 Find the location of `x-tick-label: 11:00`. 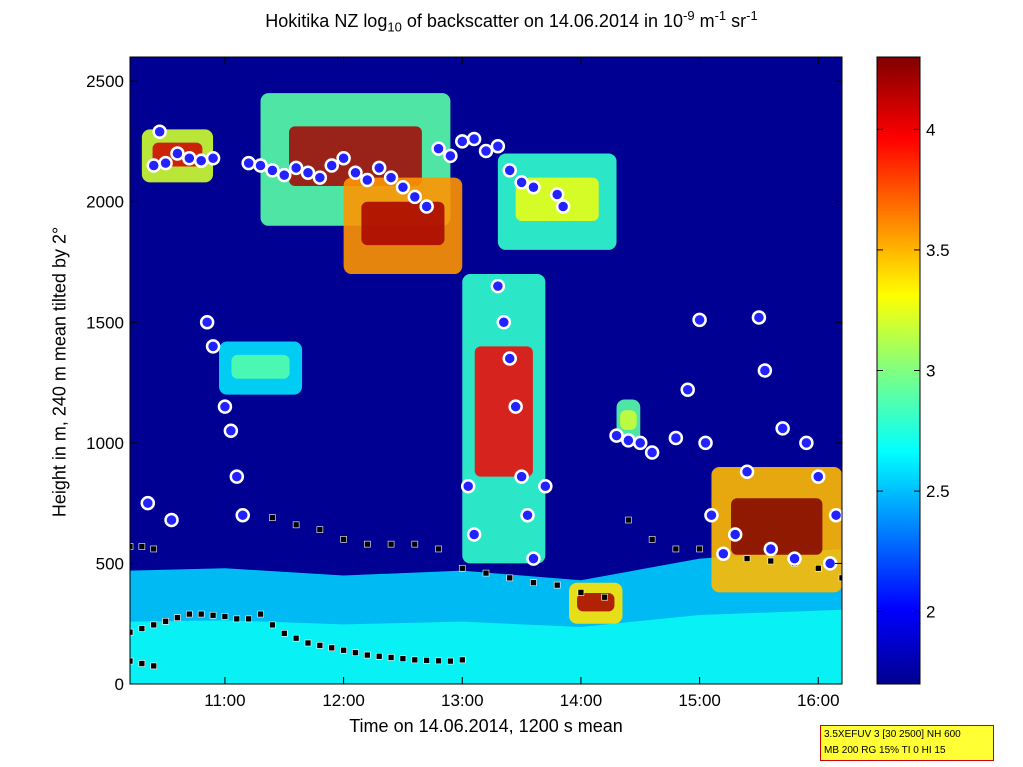

x-tick-label: 11:00 is located at coordinates (224, 700).